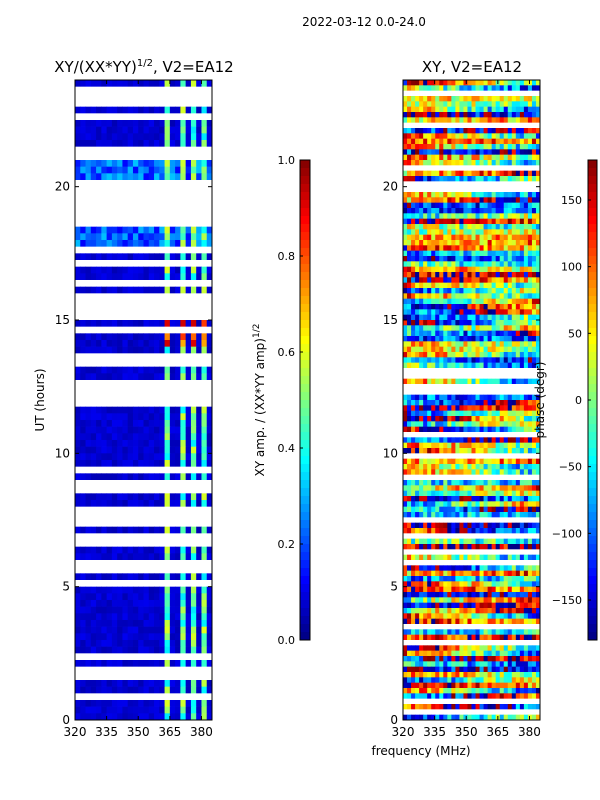 The width and height of the screenshot is (600, 800). What do you see at coordinates (143, 363) in the screenshot?
I see `heatmap-gap-row` at bounding box center [143, 363].